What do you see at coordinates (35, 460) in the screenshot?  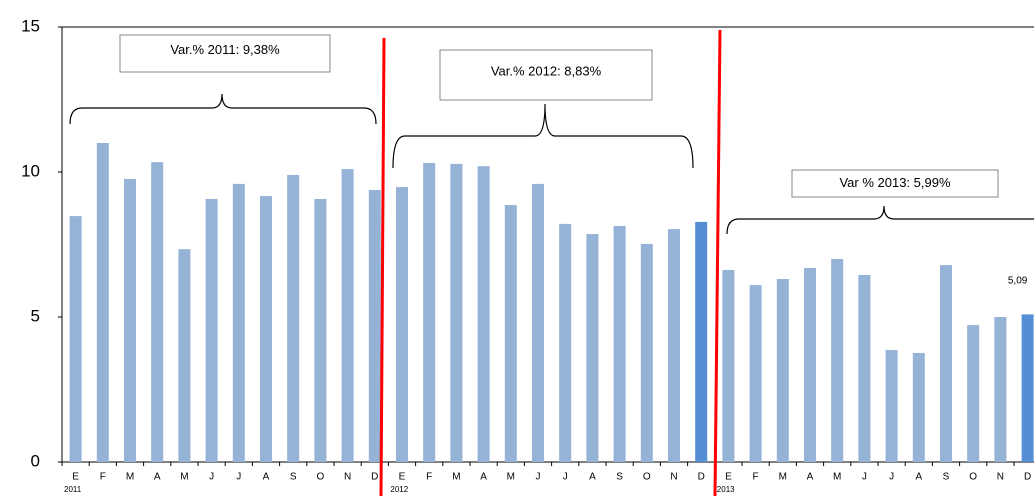 I see `y-tick-label: 0` at bounding box center [35, 460].